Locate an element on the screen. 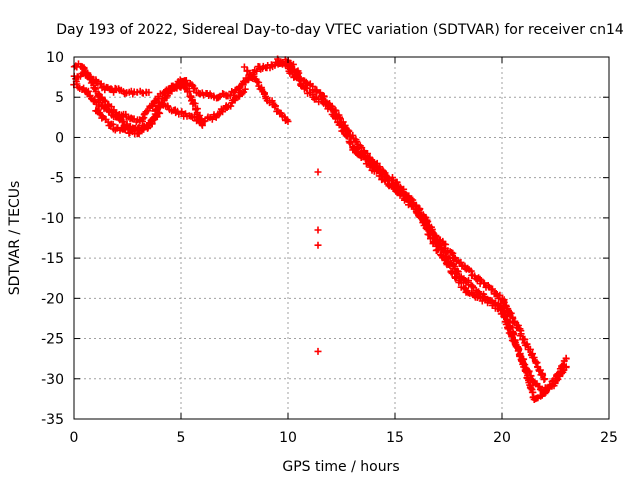 This screenshot has height=480, width=640. x-tick-label-4: 20 is located at coordinates (502, 438).